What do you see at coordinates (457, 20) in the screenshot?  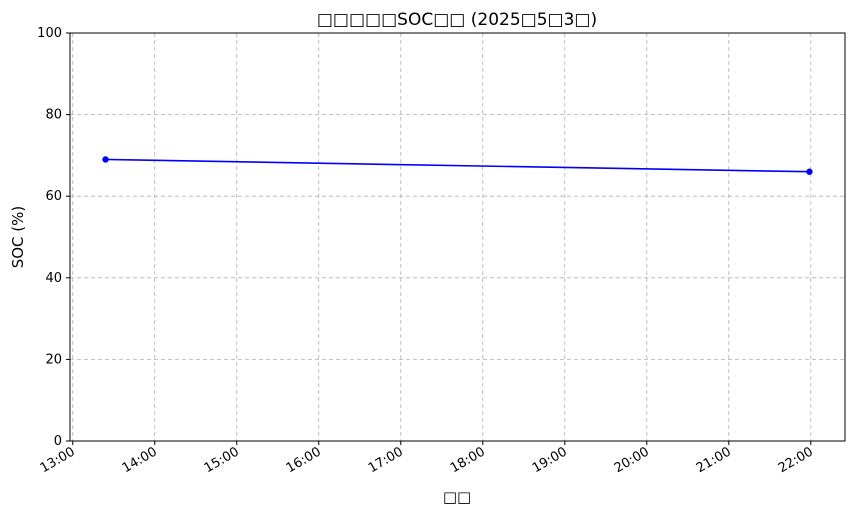 I see `chart-title: □□□□□SOC□□ (2025□5□3□)` at bounding box center [457, 20].